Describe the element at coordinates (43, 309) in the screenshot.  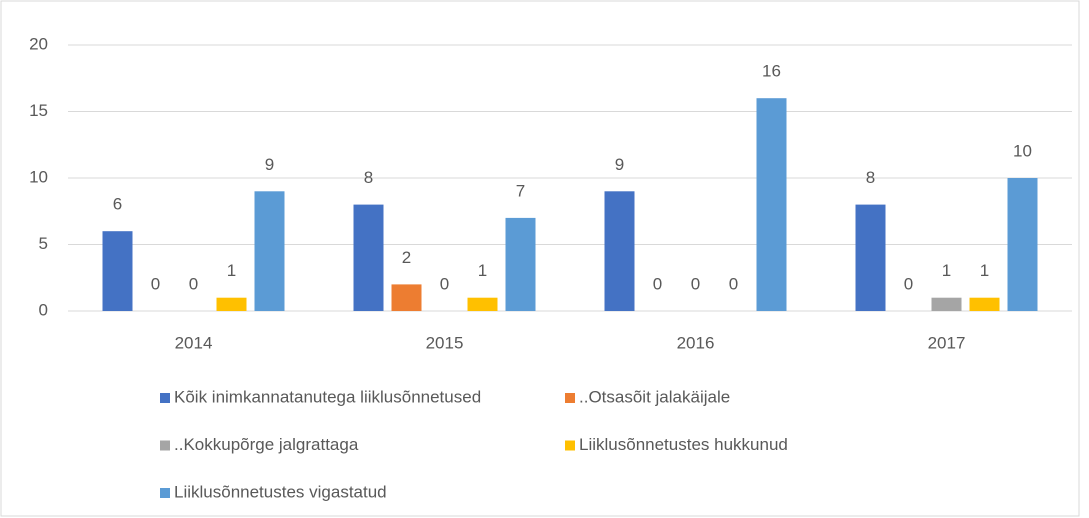
I see `y-tick-label: 0` at that location.